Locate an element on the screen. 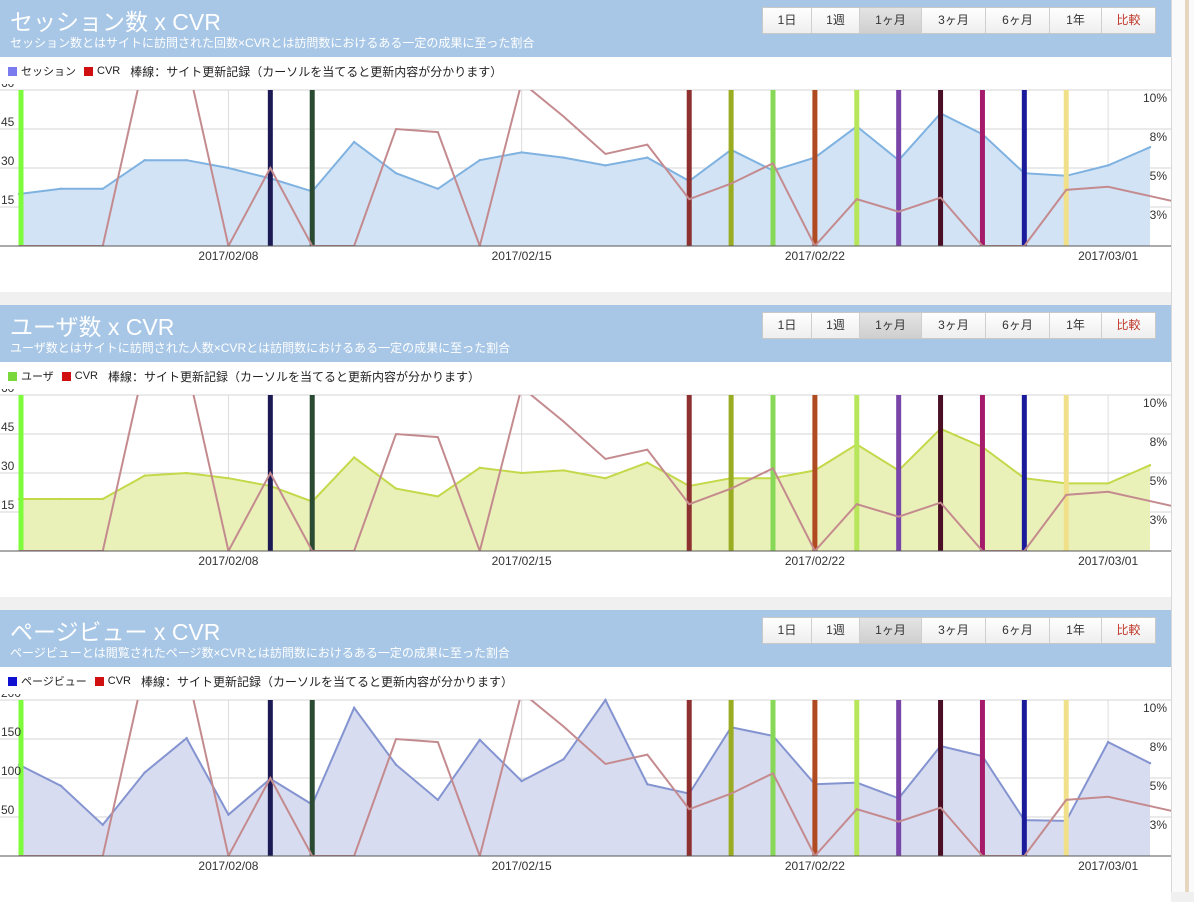 This screenshot has height=902, width=1194. panel-title: ユーザ数 x CVR is located at coordinates (92, 327).